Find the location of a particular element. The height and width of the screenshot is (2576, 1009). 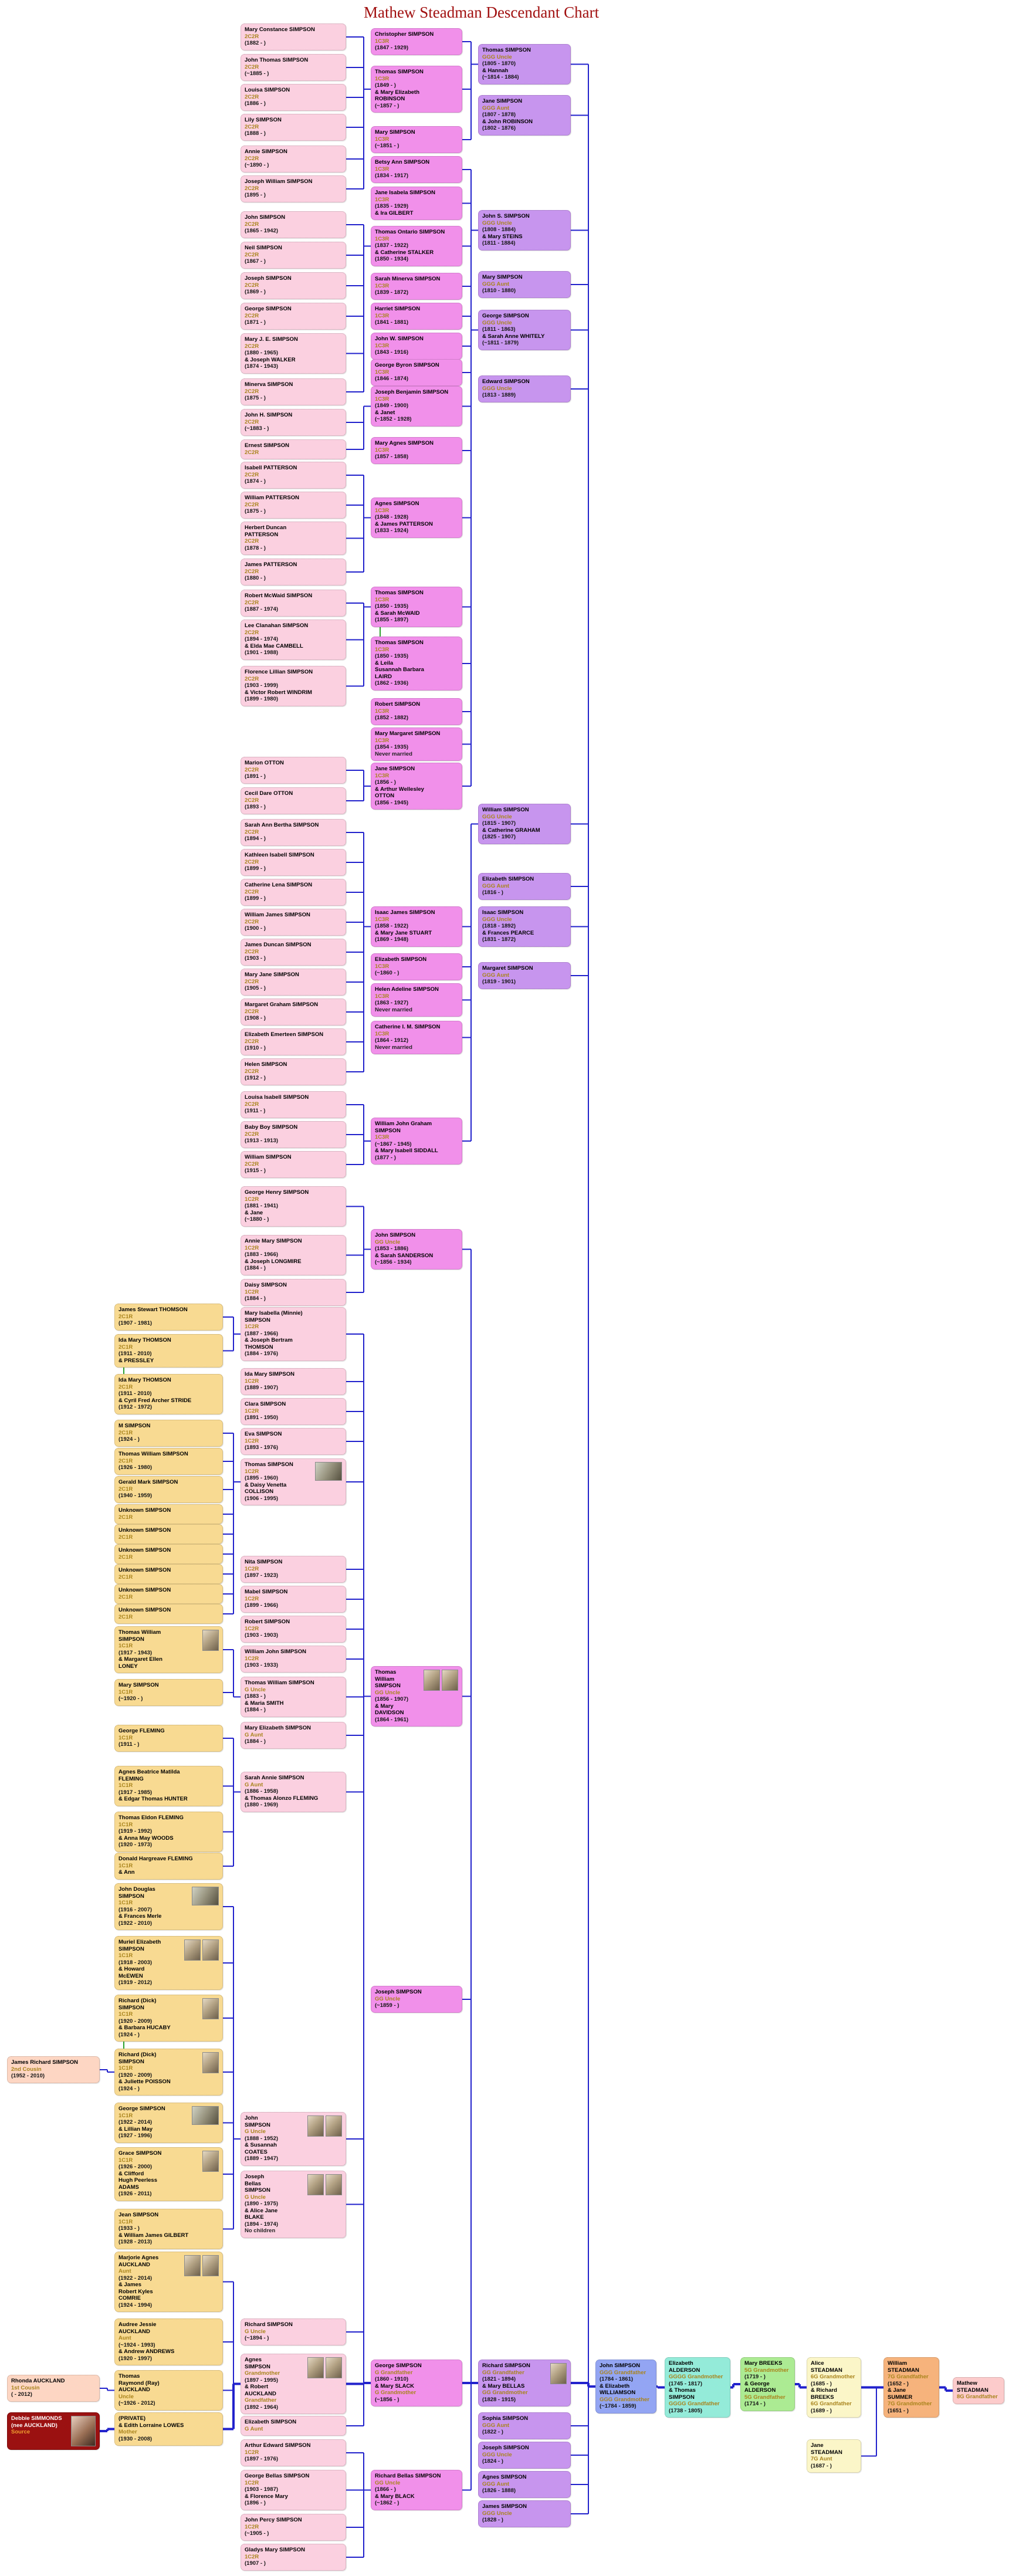

person-box-b327: William James SIMPSON 2C2R (1900 - ) is located at coordinates (293, 922).